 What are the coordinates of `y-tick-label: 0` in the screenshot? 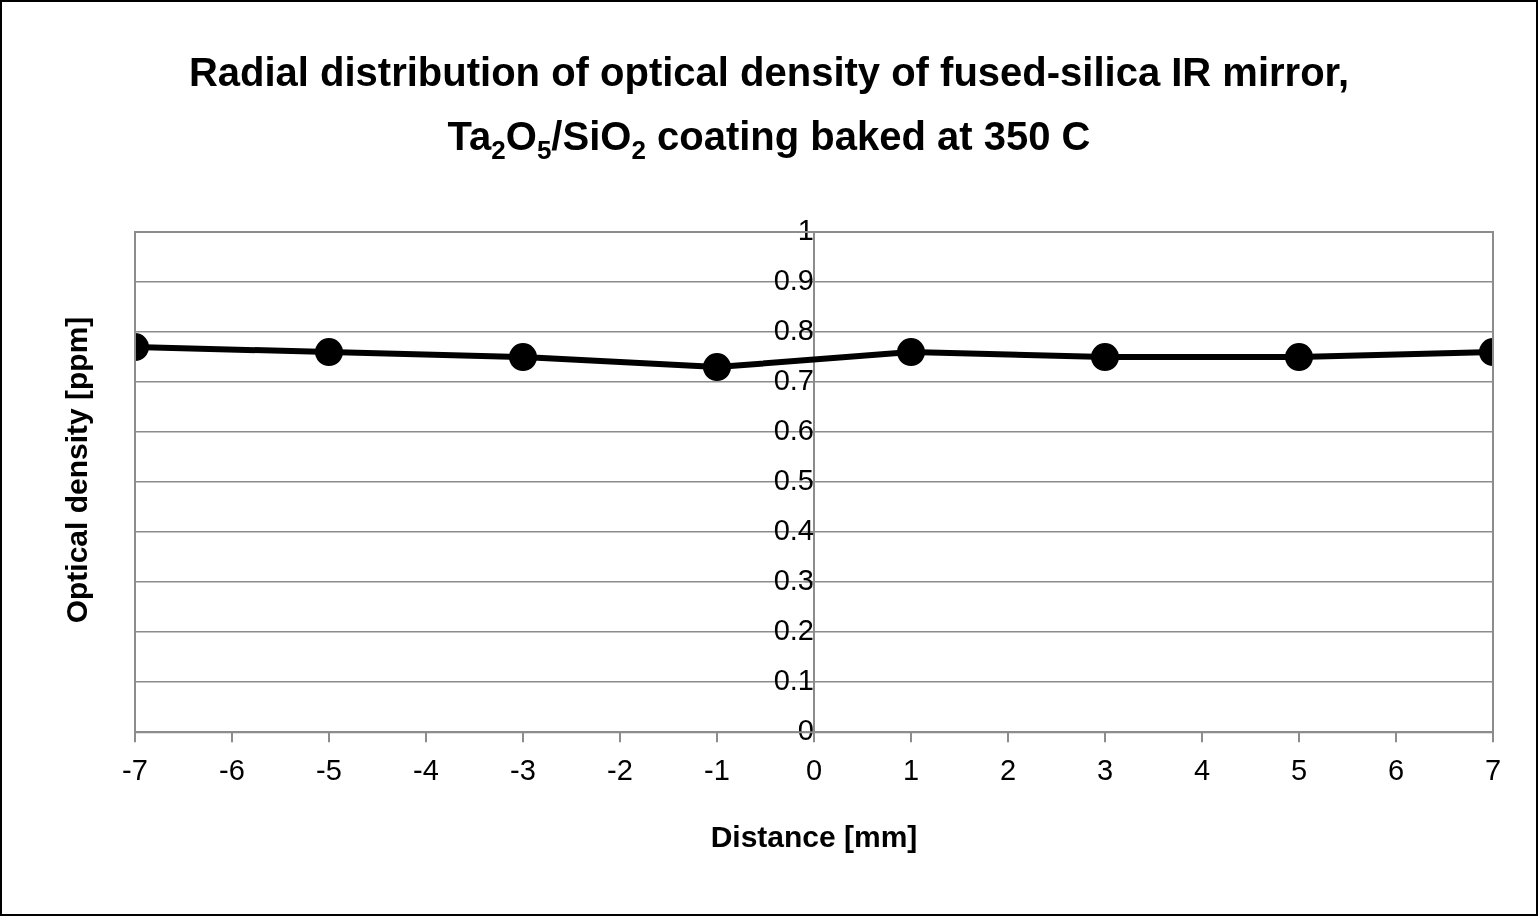 It's located at (805, 730).